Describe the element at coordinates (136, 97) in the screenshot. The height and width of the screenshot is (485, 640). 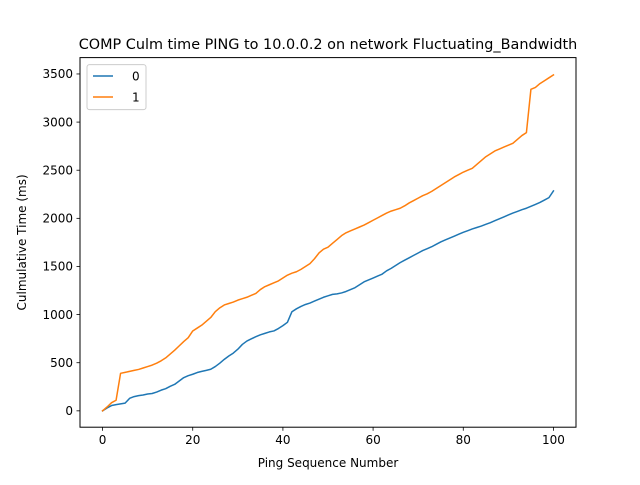
I see `legend-label-1: 1` at that location.